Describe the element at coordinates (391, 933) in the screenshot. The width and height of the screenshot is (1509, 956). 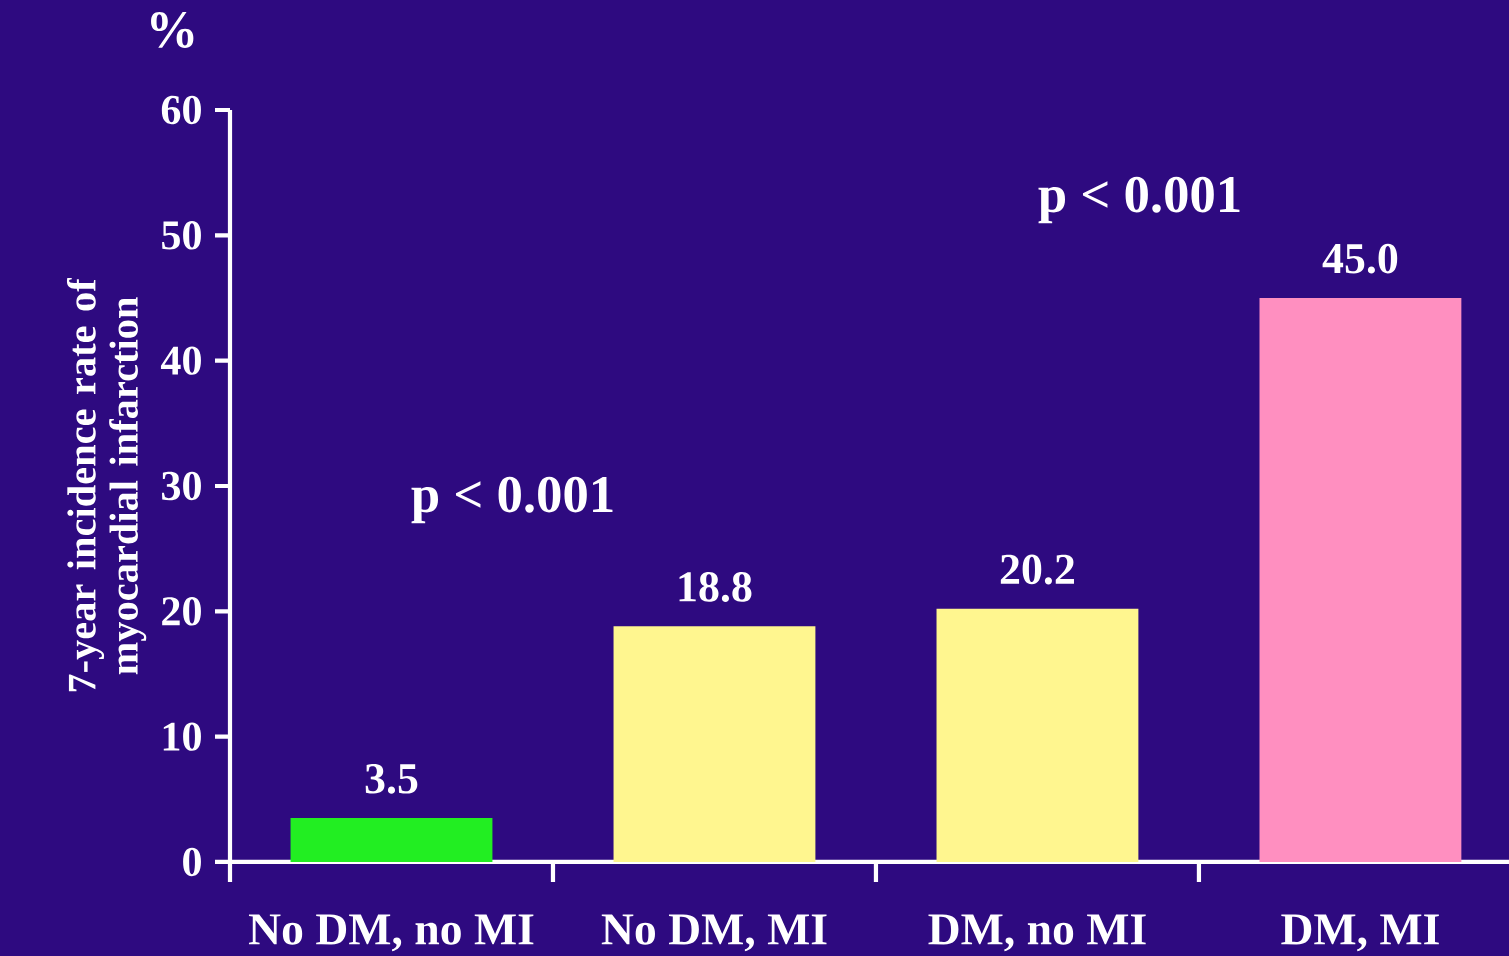
I see `x-tick-label: No DM, no MI` at that location.